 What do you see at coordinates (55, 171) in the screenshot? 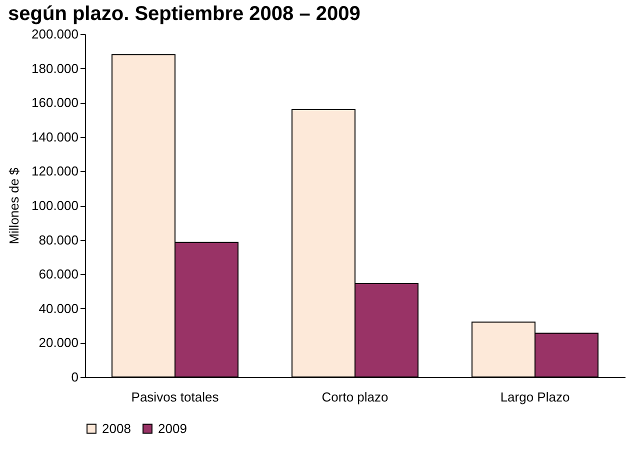
I see `y-tick-label: 120.000` at bounding box center [55, 171].